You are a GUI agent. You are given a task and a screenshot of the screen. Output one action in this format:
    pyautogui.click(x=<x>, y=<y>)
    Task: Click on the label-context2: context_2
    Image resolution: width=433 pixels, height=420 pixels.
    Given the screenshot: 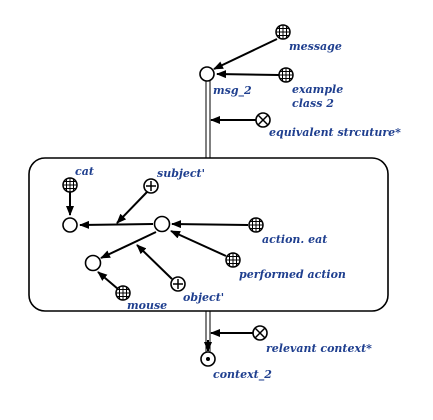 What is the action you would take?
    pyautogui.click(x=242, y=375)
    